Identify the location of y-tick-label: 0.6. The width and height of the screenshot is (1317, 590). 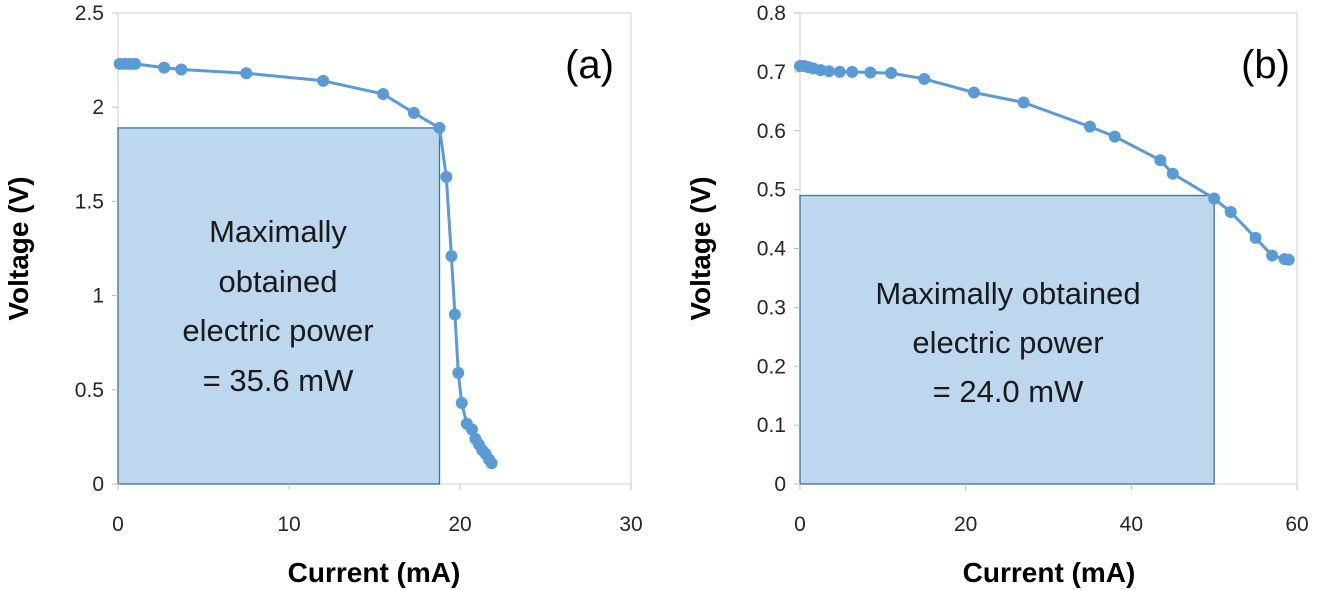
(771, 131).